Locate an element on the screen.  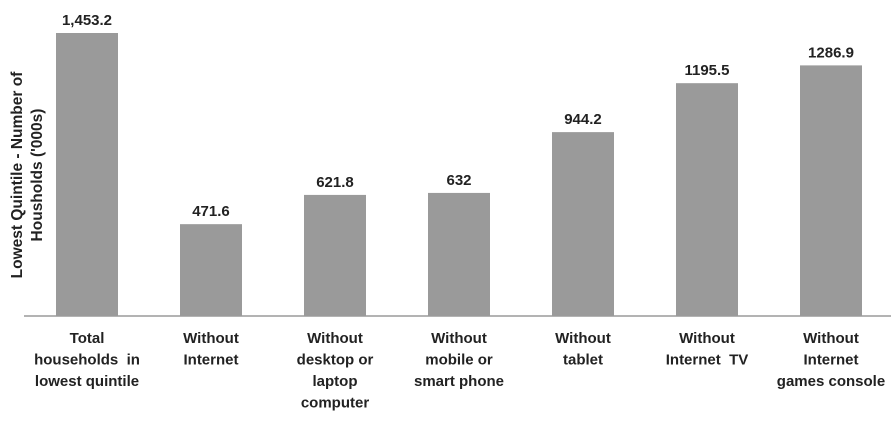
category-label: Without tablet is located at coordinates (583, 349).